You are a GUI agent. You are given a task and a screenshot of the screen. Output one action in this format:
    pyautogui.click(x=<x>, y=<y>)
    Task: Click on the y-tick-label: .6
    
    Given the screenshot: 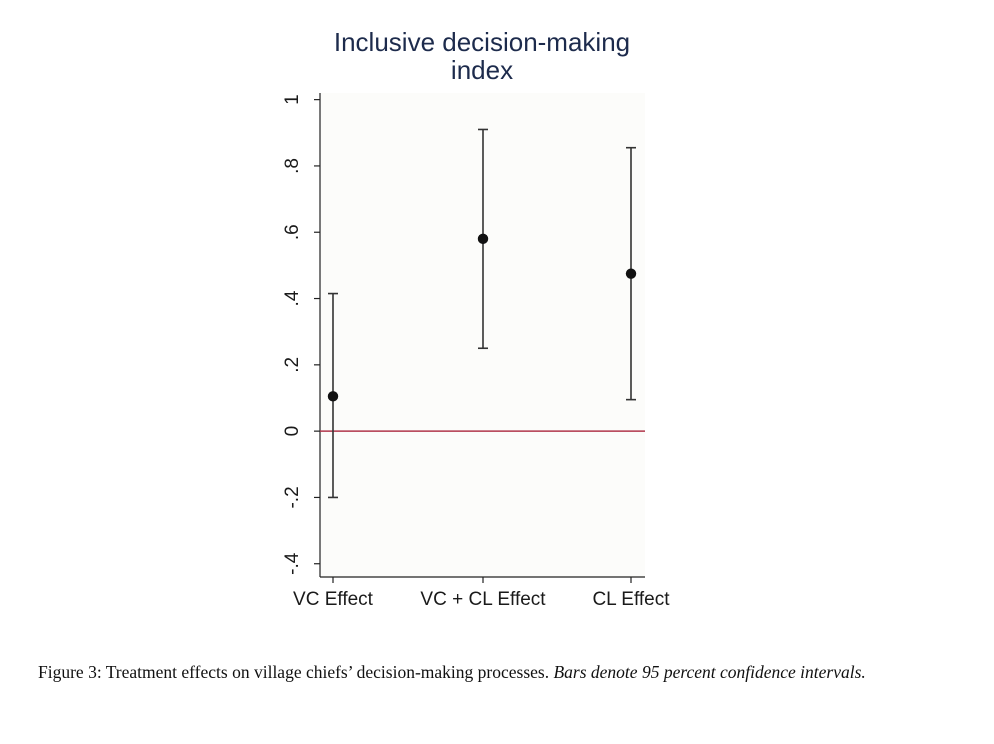 What is the action you would take?
    pyautogui.click(x=292, y=232)
    